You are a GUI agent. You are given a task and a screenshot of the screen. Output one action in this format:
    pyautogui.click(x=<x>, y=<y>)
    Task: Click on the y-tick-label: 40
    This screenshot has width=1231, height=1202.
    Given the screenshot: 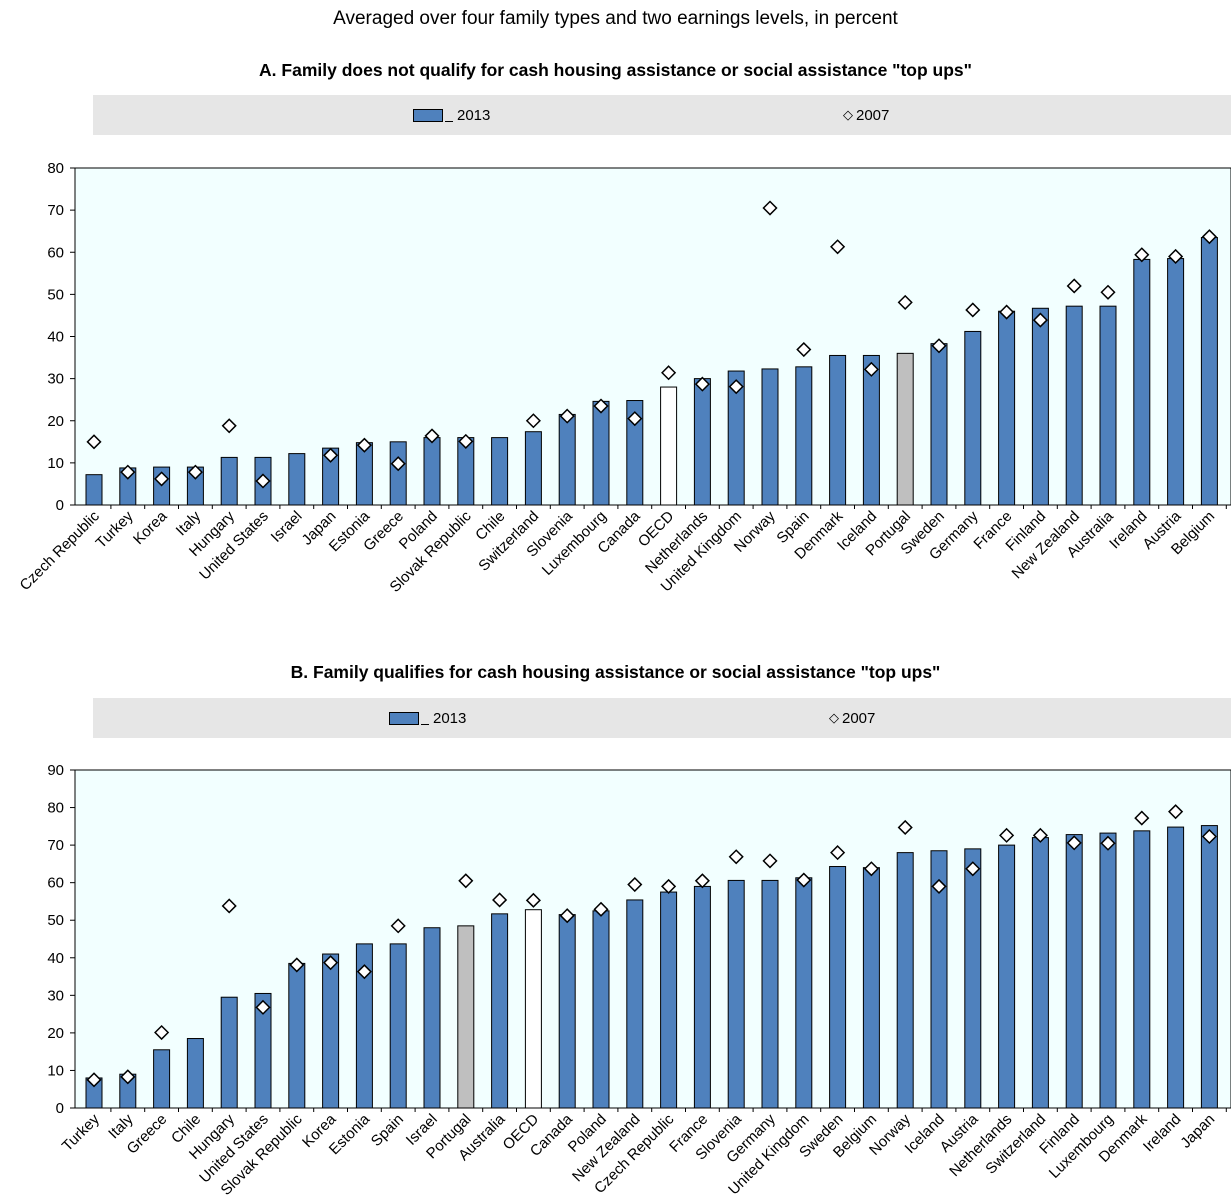 What is the action you would take?
    pyautogui.click(x=55, y=958)
    